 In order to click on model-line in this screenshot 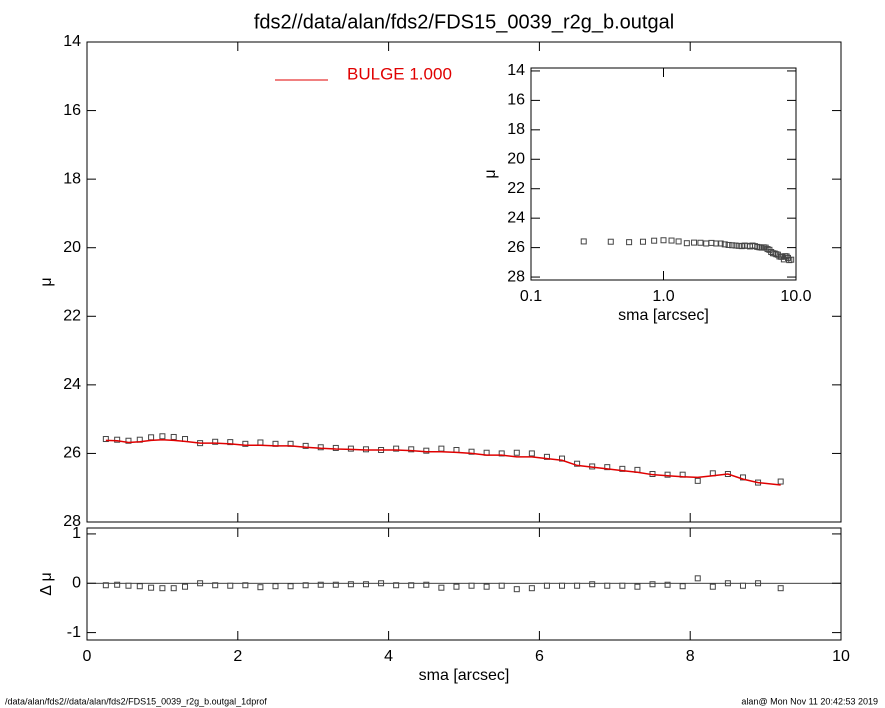, I will do `click(443, 462)`.